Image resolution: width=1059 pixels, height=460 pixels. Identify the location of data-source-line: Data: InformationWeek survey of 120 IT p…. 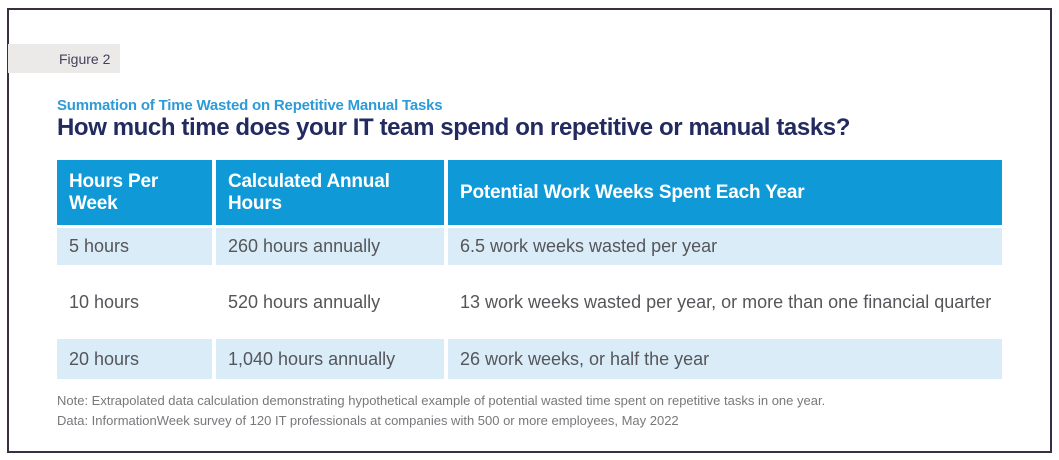
(368, 420).